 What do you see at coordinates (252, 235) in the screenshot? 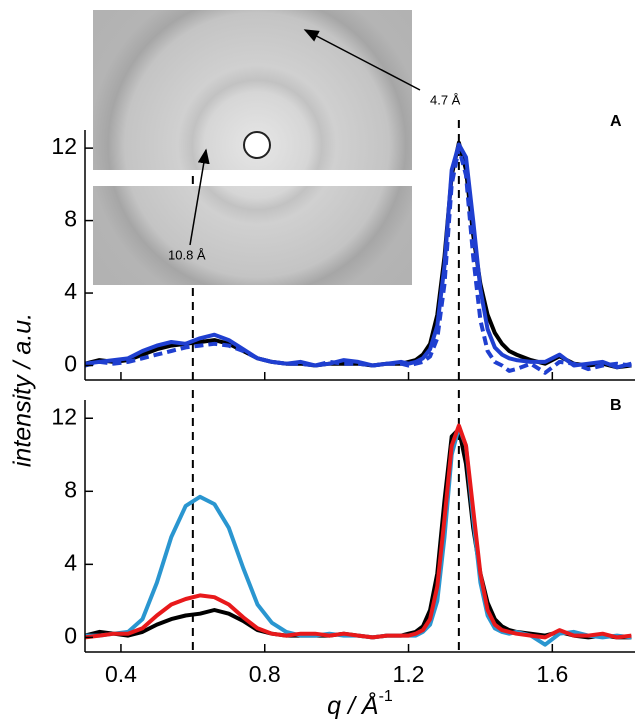
I see `image-lower` at bounding box center [252, 235].